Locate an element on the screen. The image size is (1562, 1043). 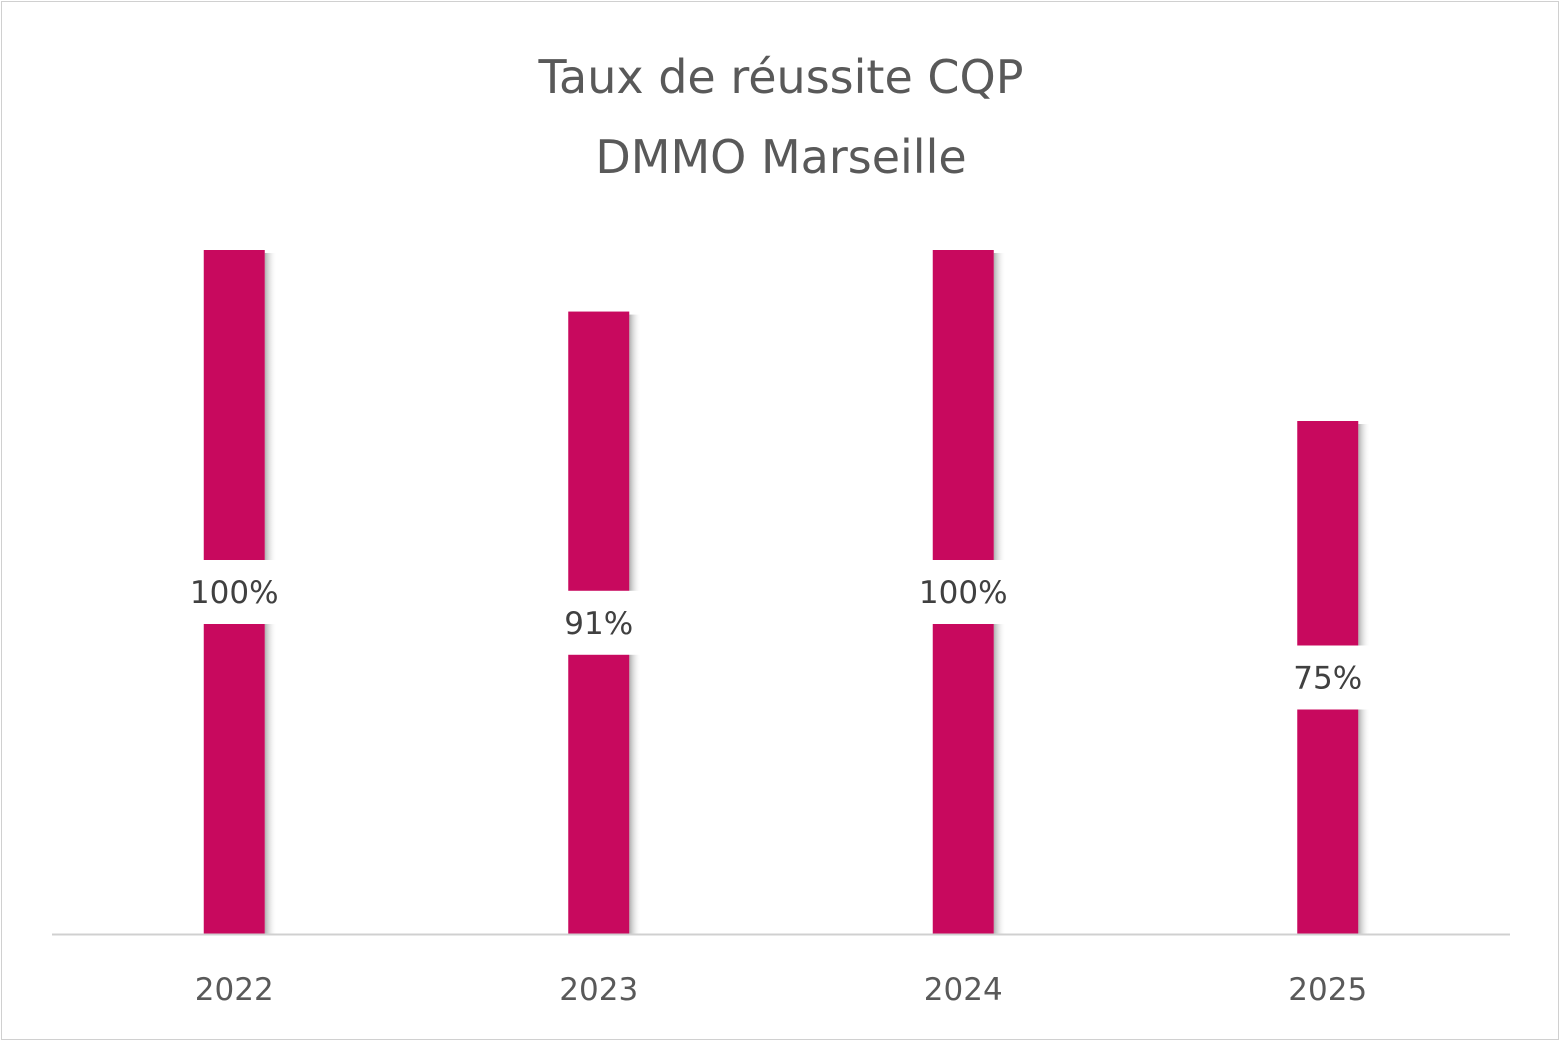
data-label: 75% is located at coordinates (1327, 679).